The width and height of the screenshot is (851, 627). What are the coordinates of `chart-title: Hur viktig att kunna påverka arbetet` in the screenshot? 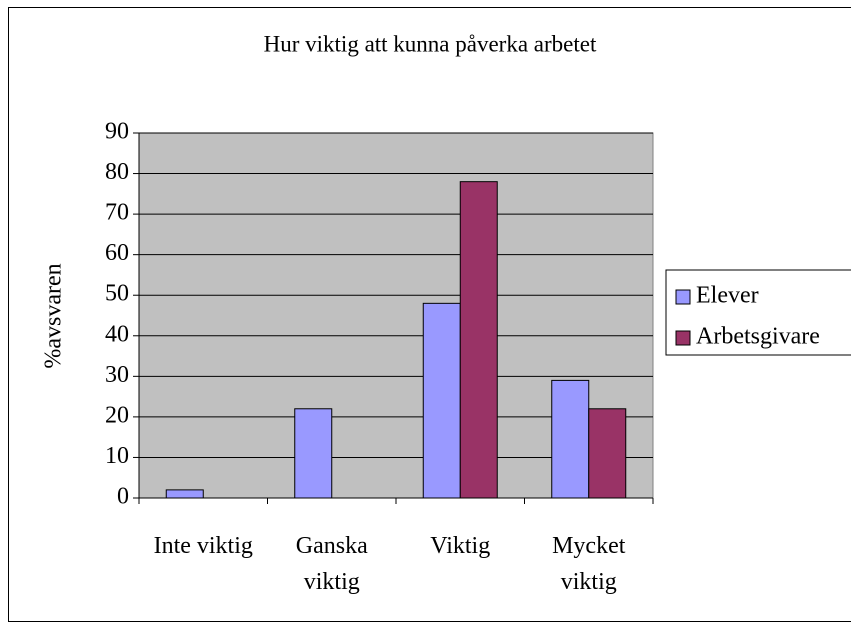 It's located at (430, 43).